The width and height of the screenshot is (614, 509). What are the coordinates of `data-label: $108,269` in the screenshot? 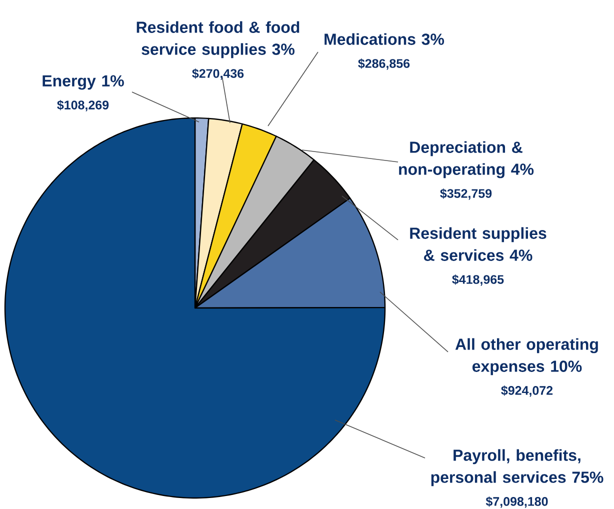 It's located at (83, 106).